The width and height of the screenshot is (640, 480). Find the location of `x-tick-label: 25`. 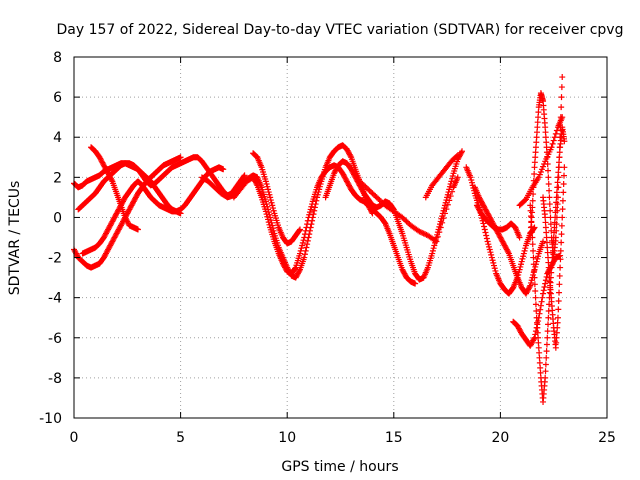

x-tick-label: 25 is located at coordinates (607, 438).